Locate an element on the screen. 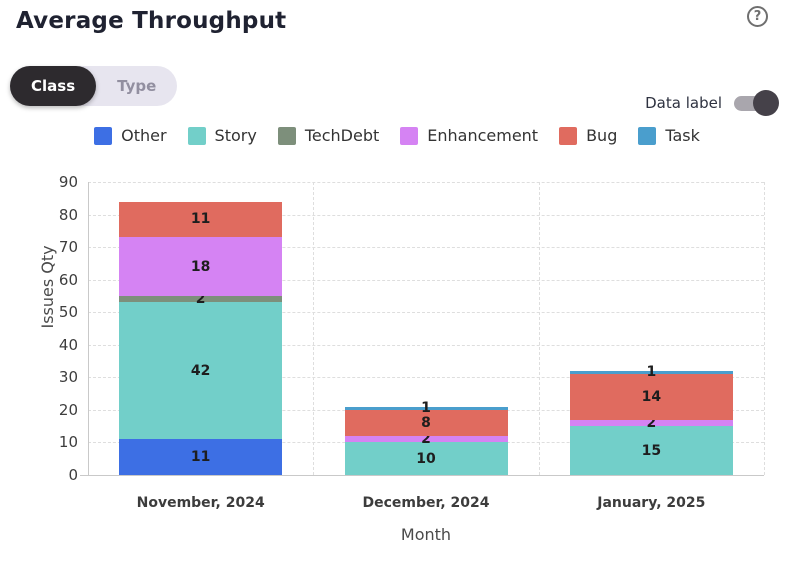 The height and width of the screenshot is (577, 794). bar-segment-enhancement-1: 2 is located at coordinates (426, 439).